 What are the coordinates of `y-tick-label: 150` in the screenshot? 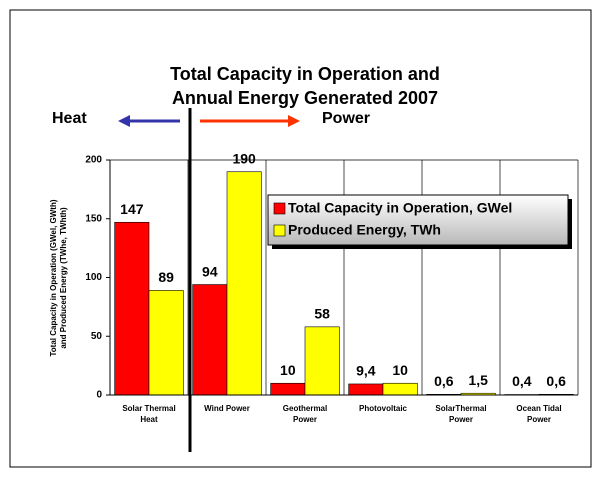 It's located at (93, 218).